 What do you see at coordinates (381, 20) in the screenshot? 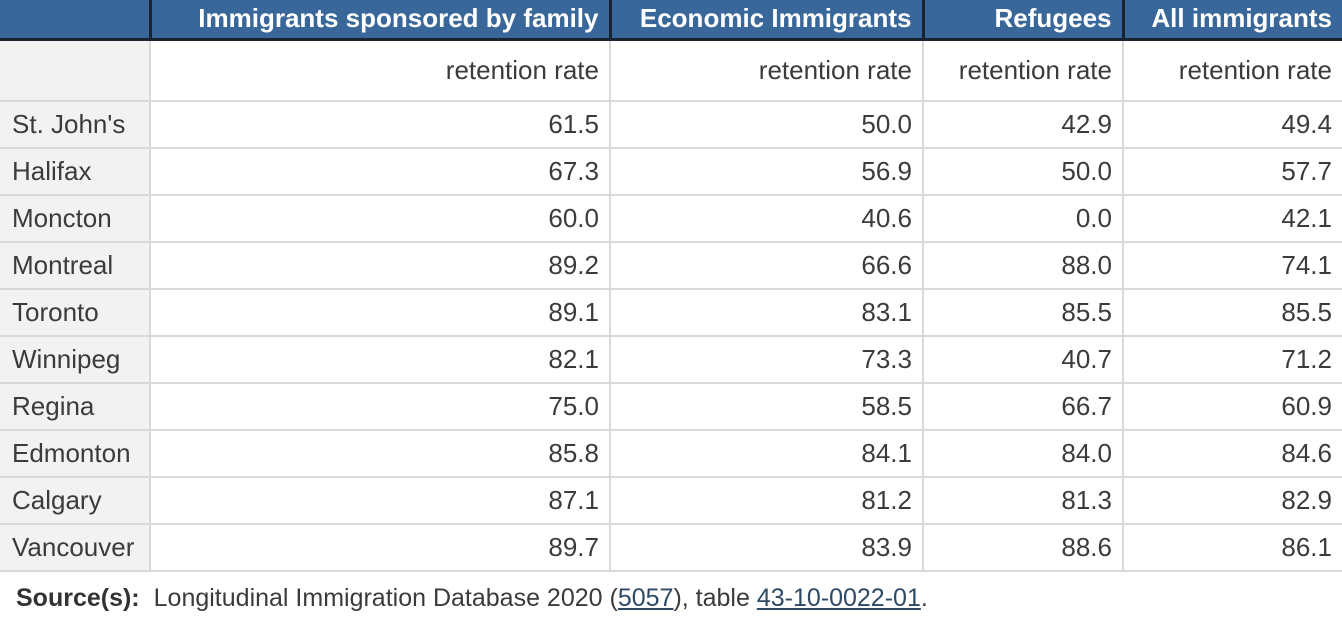
I see `column-header-family: Immigrants sponsored by family` at bounding box center [381, 20].